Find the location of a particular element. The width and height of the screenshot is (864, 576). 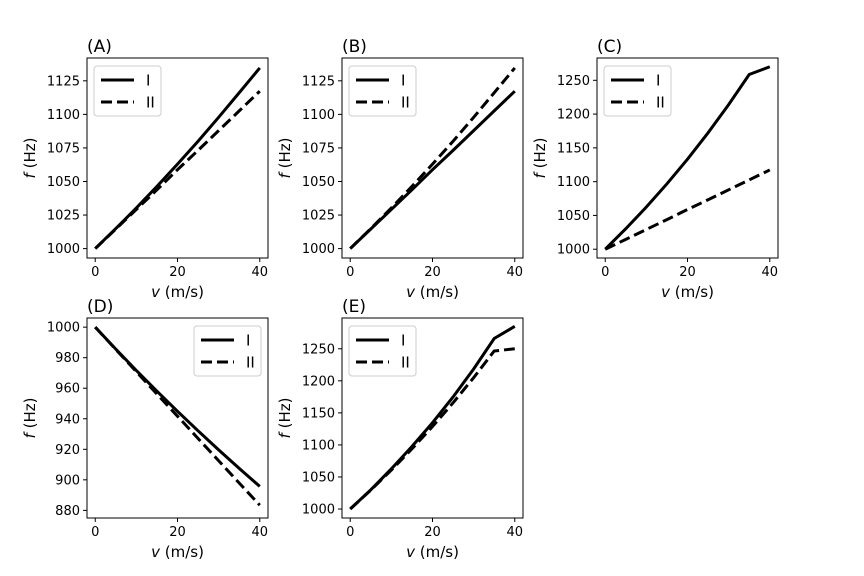

panel-label: (E) is located at coordinates (354, 307).